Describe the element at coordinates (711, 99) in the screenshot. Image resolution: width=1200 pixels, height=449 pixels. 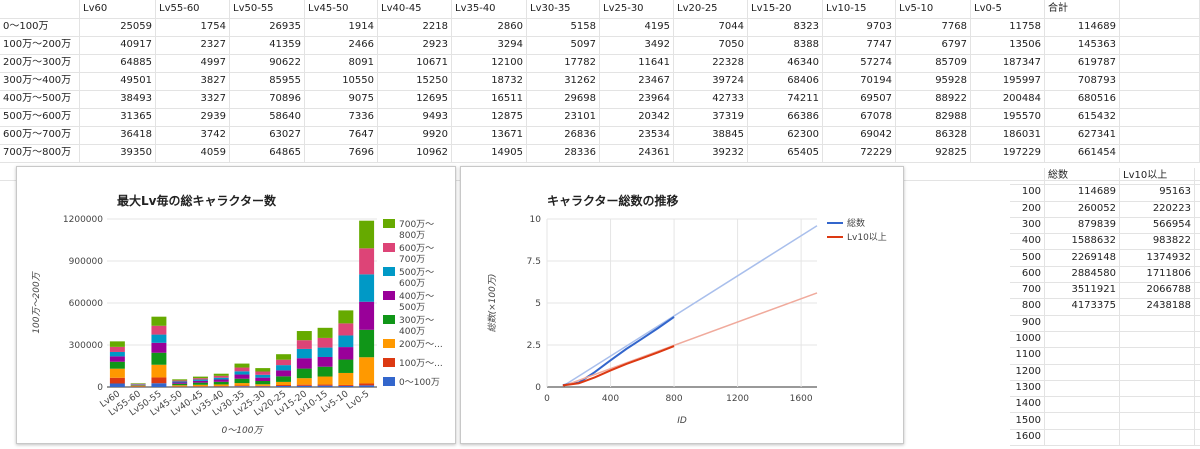
I see `table-cell: 42733` at that location.